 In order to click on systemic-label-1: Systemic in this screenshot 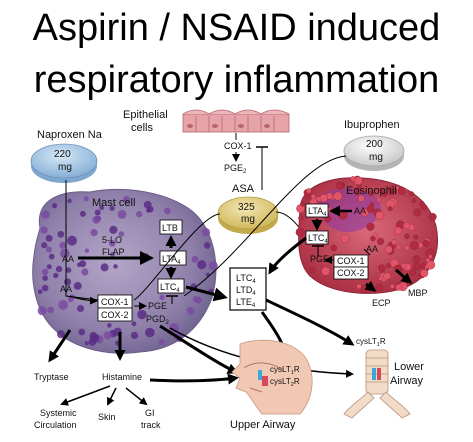, I will do `click(58, 413)`.